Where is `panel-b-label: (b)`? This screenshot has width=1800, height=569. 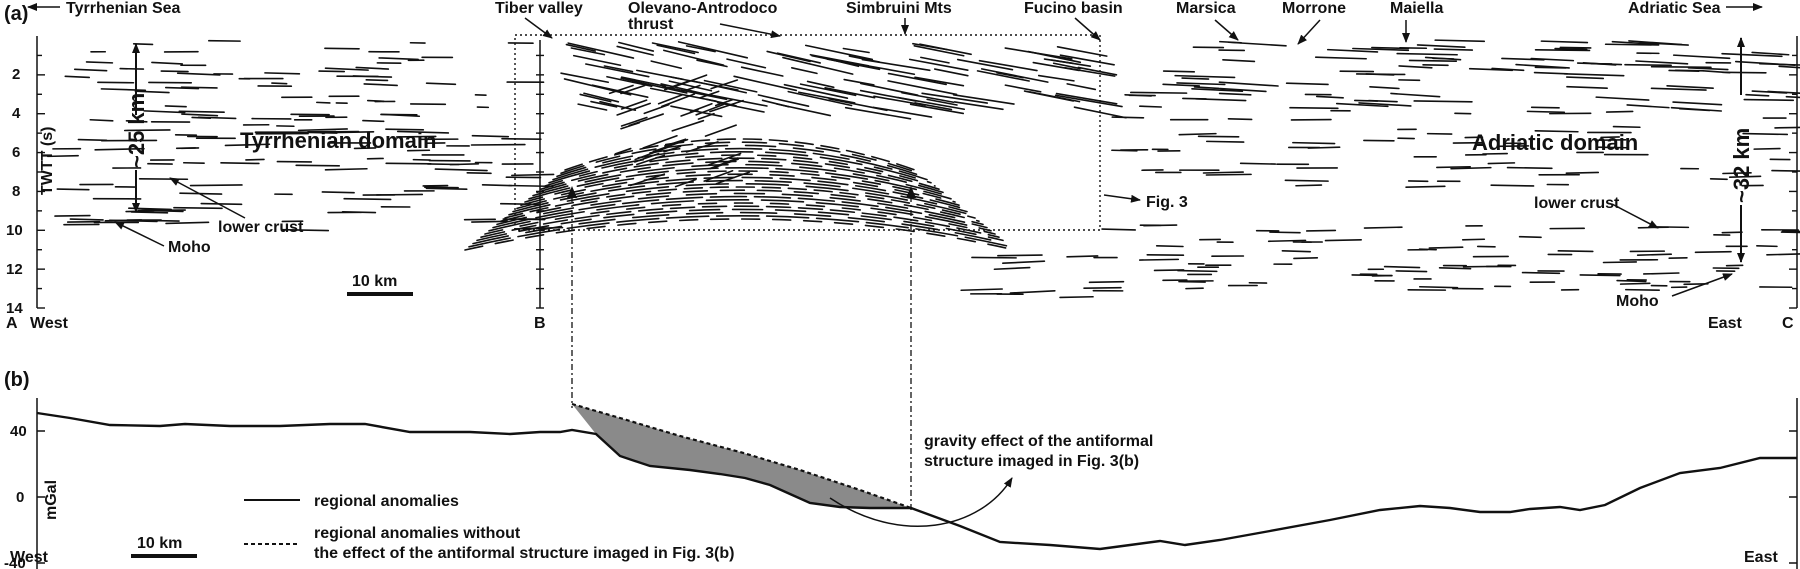 panel-b-label: (b) is located at coordinates (17, 380).